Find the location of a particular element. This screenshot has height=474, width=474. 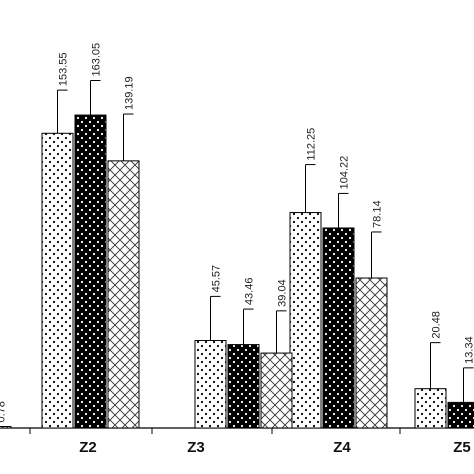

value-label: 20.48 is located at coordinates (436, 325).